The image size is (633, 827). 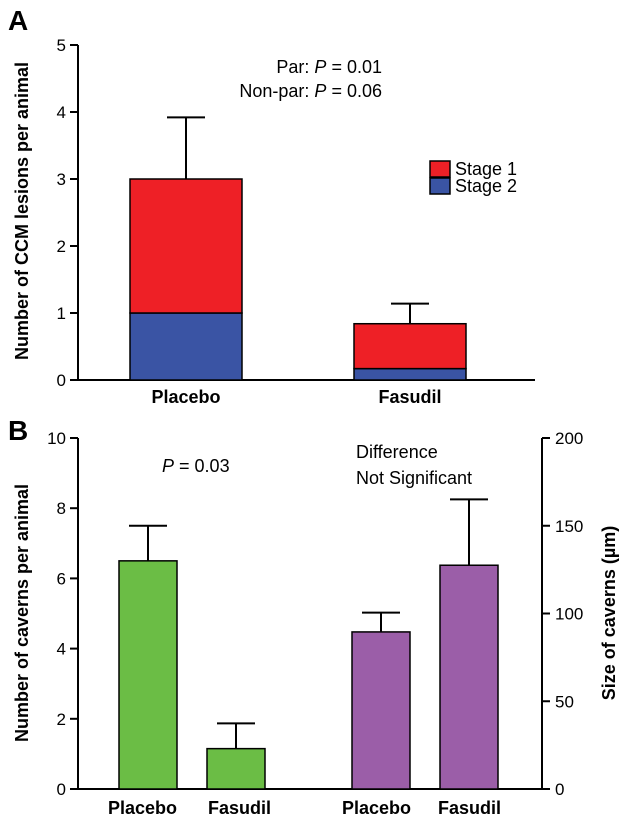 What do you see at coordinates (569, 614) in the screenshot?
I see `b-right-ytick-label: 100` at bounding box center [569, 614].